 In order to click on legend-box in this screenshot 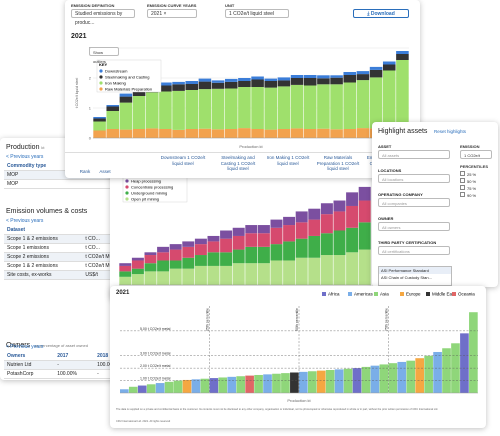, I will do `click(155, 189)`.